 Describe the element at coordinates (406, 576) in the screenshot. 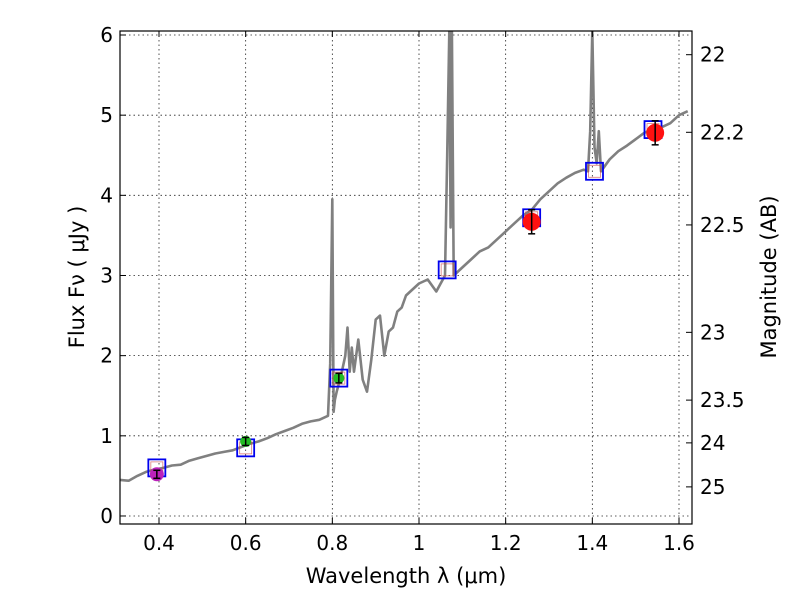

I see `x-axis-label: Wavelength λ (μm)` at that location.